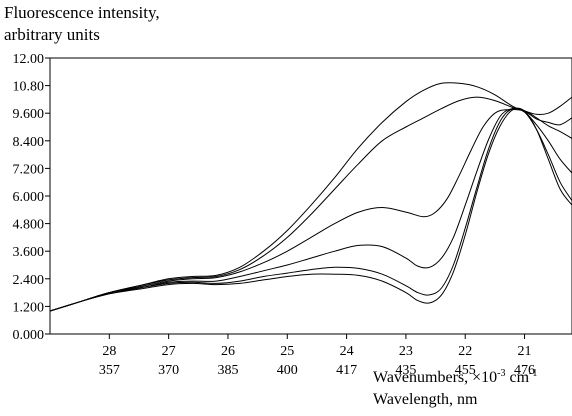 The width and height of the screenshot is (572, 416). I want to click on x-tick-label-wavenumber: 27, so click(169, 351).